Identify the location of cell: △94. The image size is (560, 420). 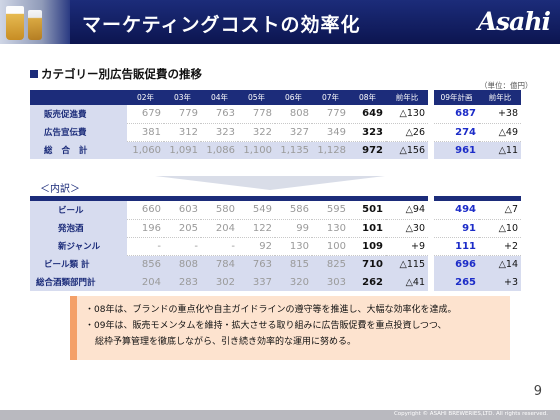
(407, 210).